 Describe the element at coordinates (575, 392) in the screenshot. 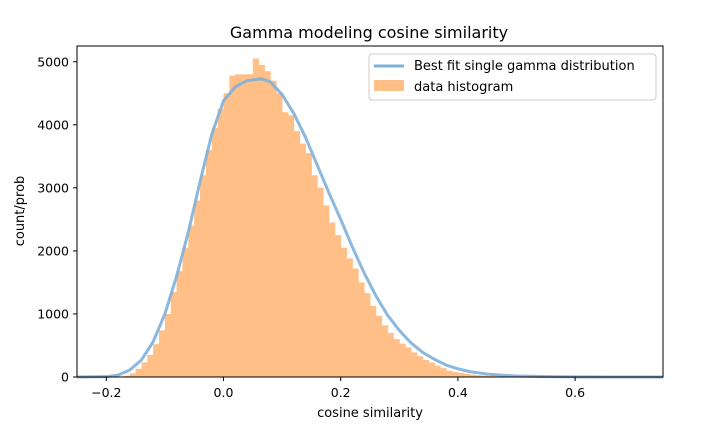

I see `x-tick-label: 0.6` at that location.